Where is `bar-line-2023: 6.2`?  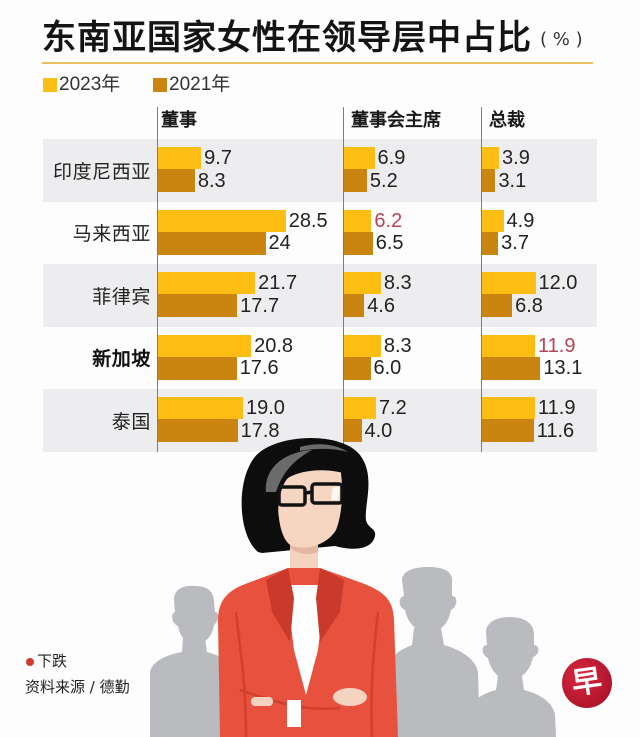
bar-line-2023: 6.2 is located at coordinates (373, 220).